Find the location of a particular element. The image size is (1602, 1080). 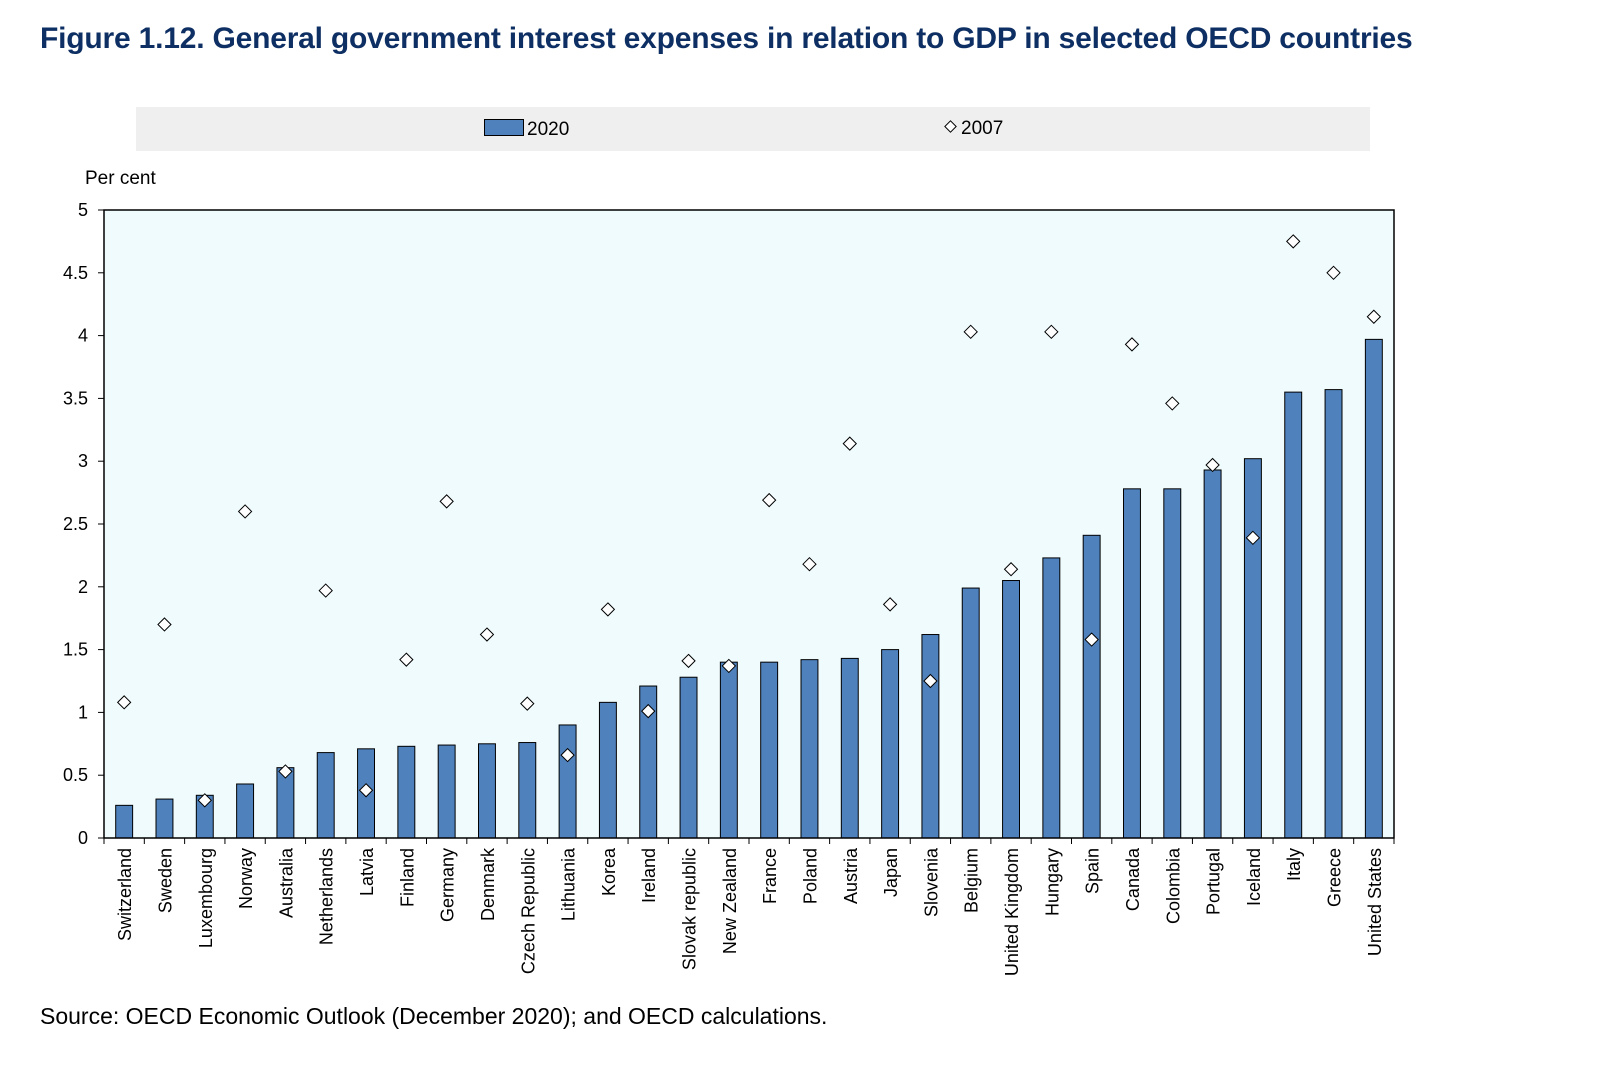

x-tick-label: Korea is located at coordinates (609, 871).